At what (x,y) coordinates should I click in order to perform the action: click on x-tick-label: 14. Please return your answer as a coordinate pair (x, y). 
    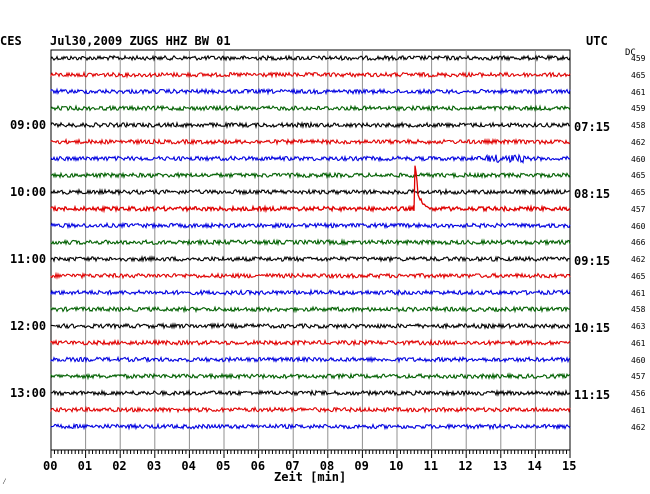
    Looking at the image, I should click on (534, 466).